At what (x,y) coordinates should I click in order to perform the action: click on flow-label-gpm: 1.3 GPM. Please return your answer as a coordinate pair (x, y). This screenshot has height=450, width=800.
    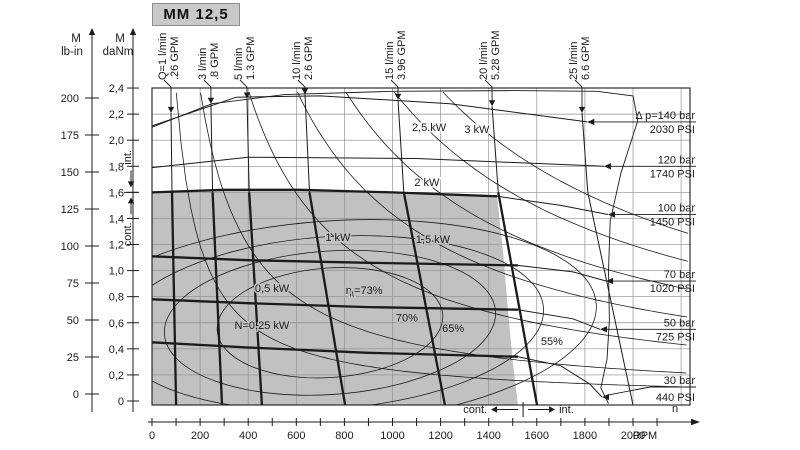
    Looking at the image, I should click on (251, 58).